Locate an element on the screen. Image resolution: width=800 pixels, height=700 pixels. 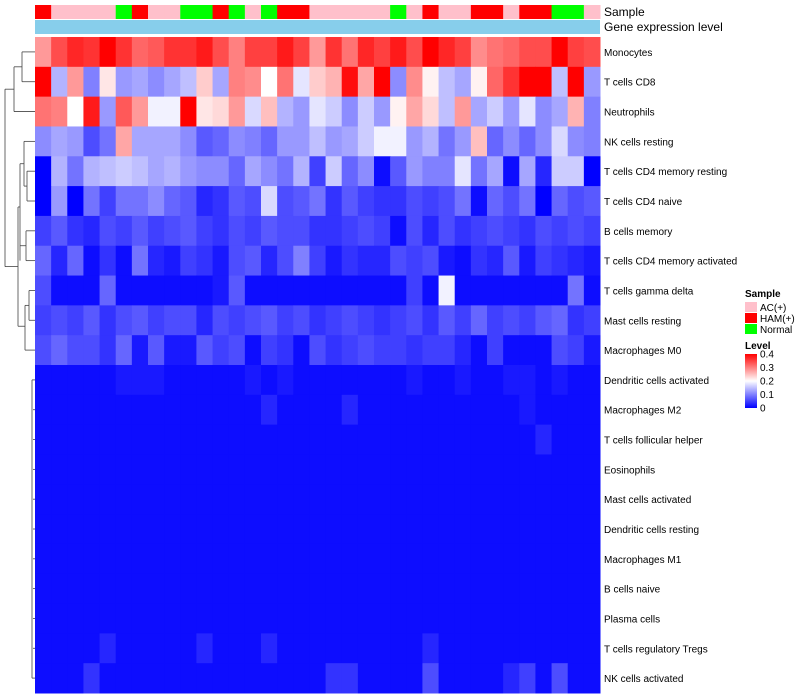
legend-item-label: AC(+) is located at coordinates (773, 308).